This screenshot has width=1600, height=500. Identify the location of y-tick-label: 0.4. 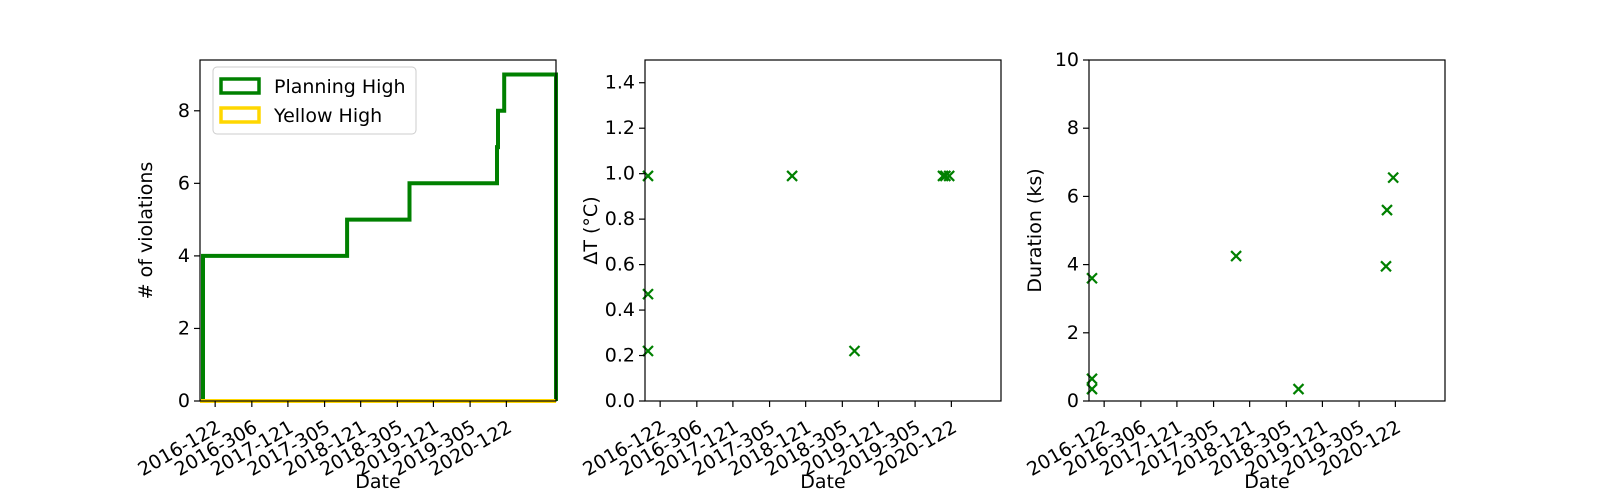
(620, 310).